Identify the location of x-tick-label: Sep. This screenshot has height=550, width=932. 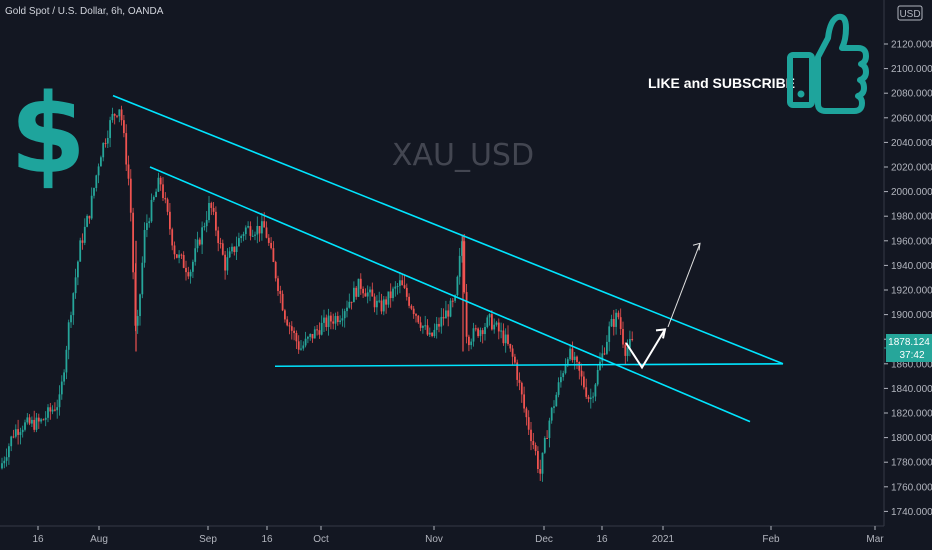
(208, 539).